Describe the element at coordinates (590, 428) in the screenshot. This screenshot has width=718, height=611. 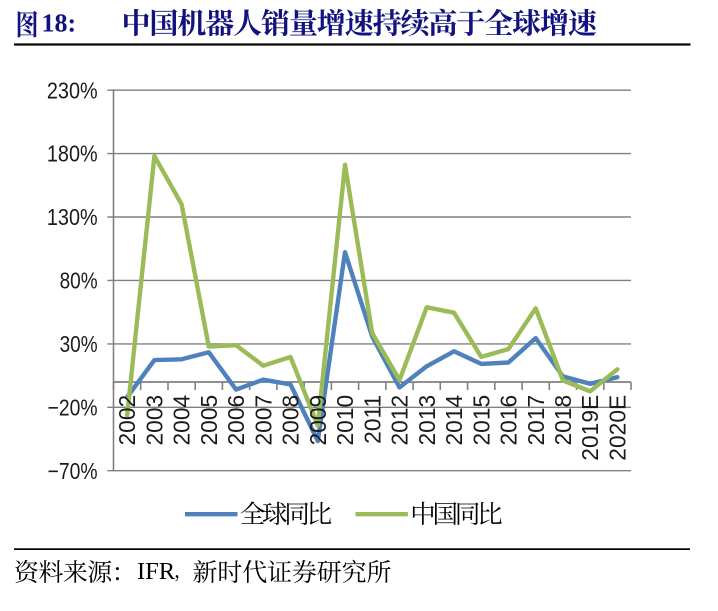
I see `svg-text: 2019E` at that location.